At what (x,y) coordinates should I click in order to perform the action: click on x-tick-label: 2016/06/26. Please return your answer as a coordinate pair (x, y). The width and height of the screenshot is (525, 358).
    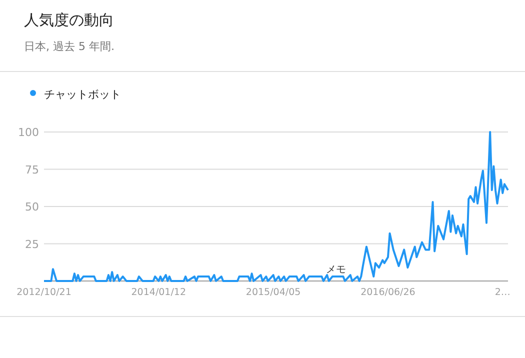
    Looking at the image, I should click on (388, 292).